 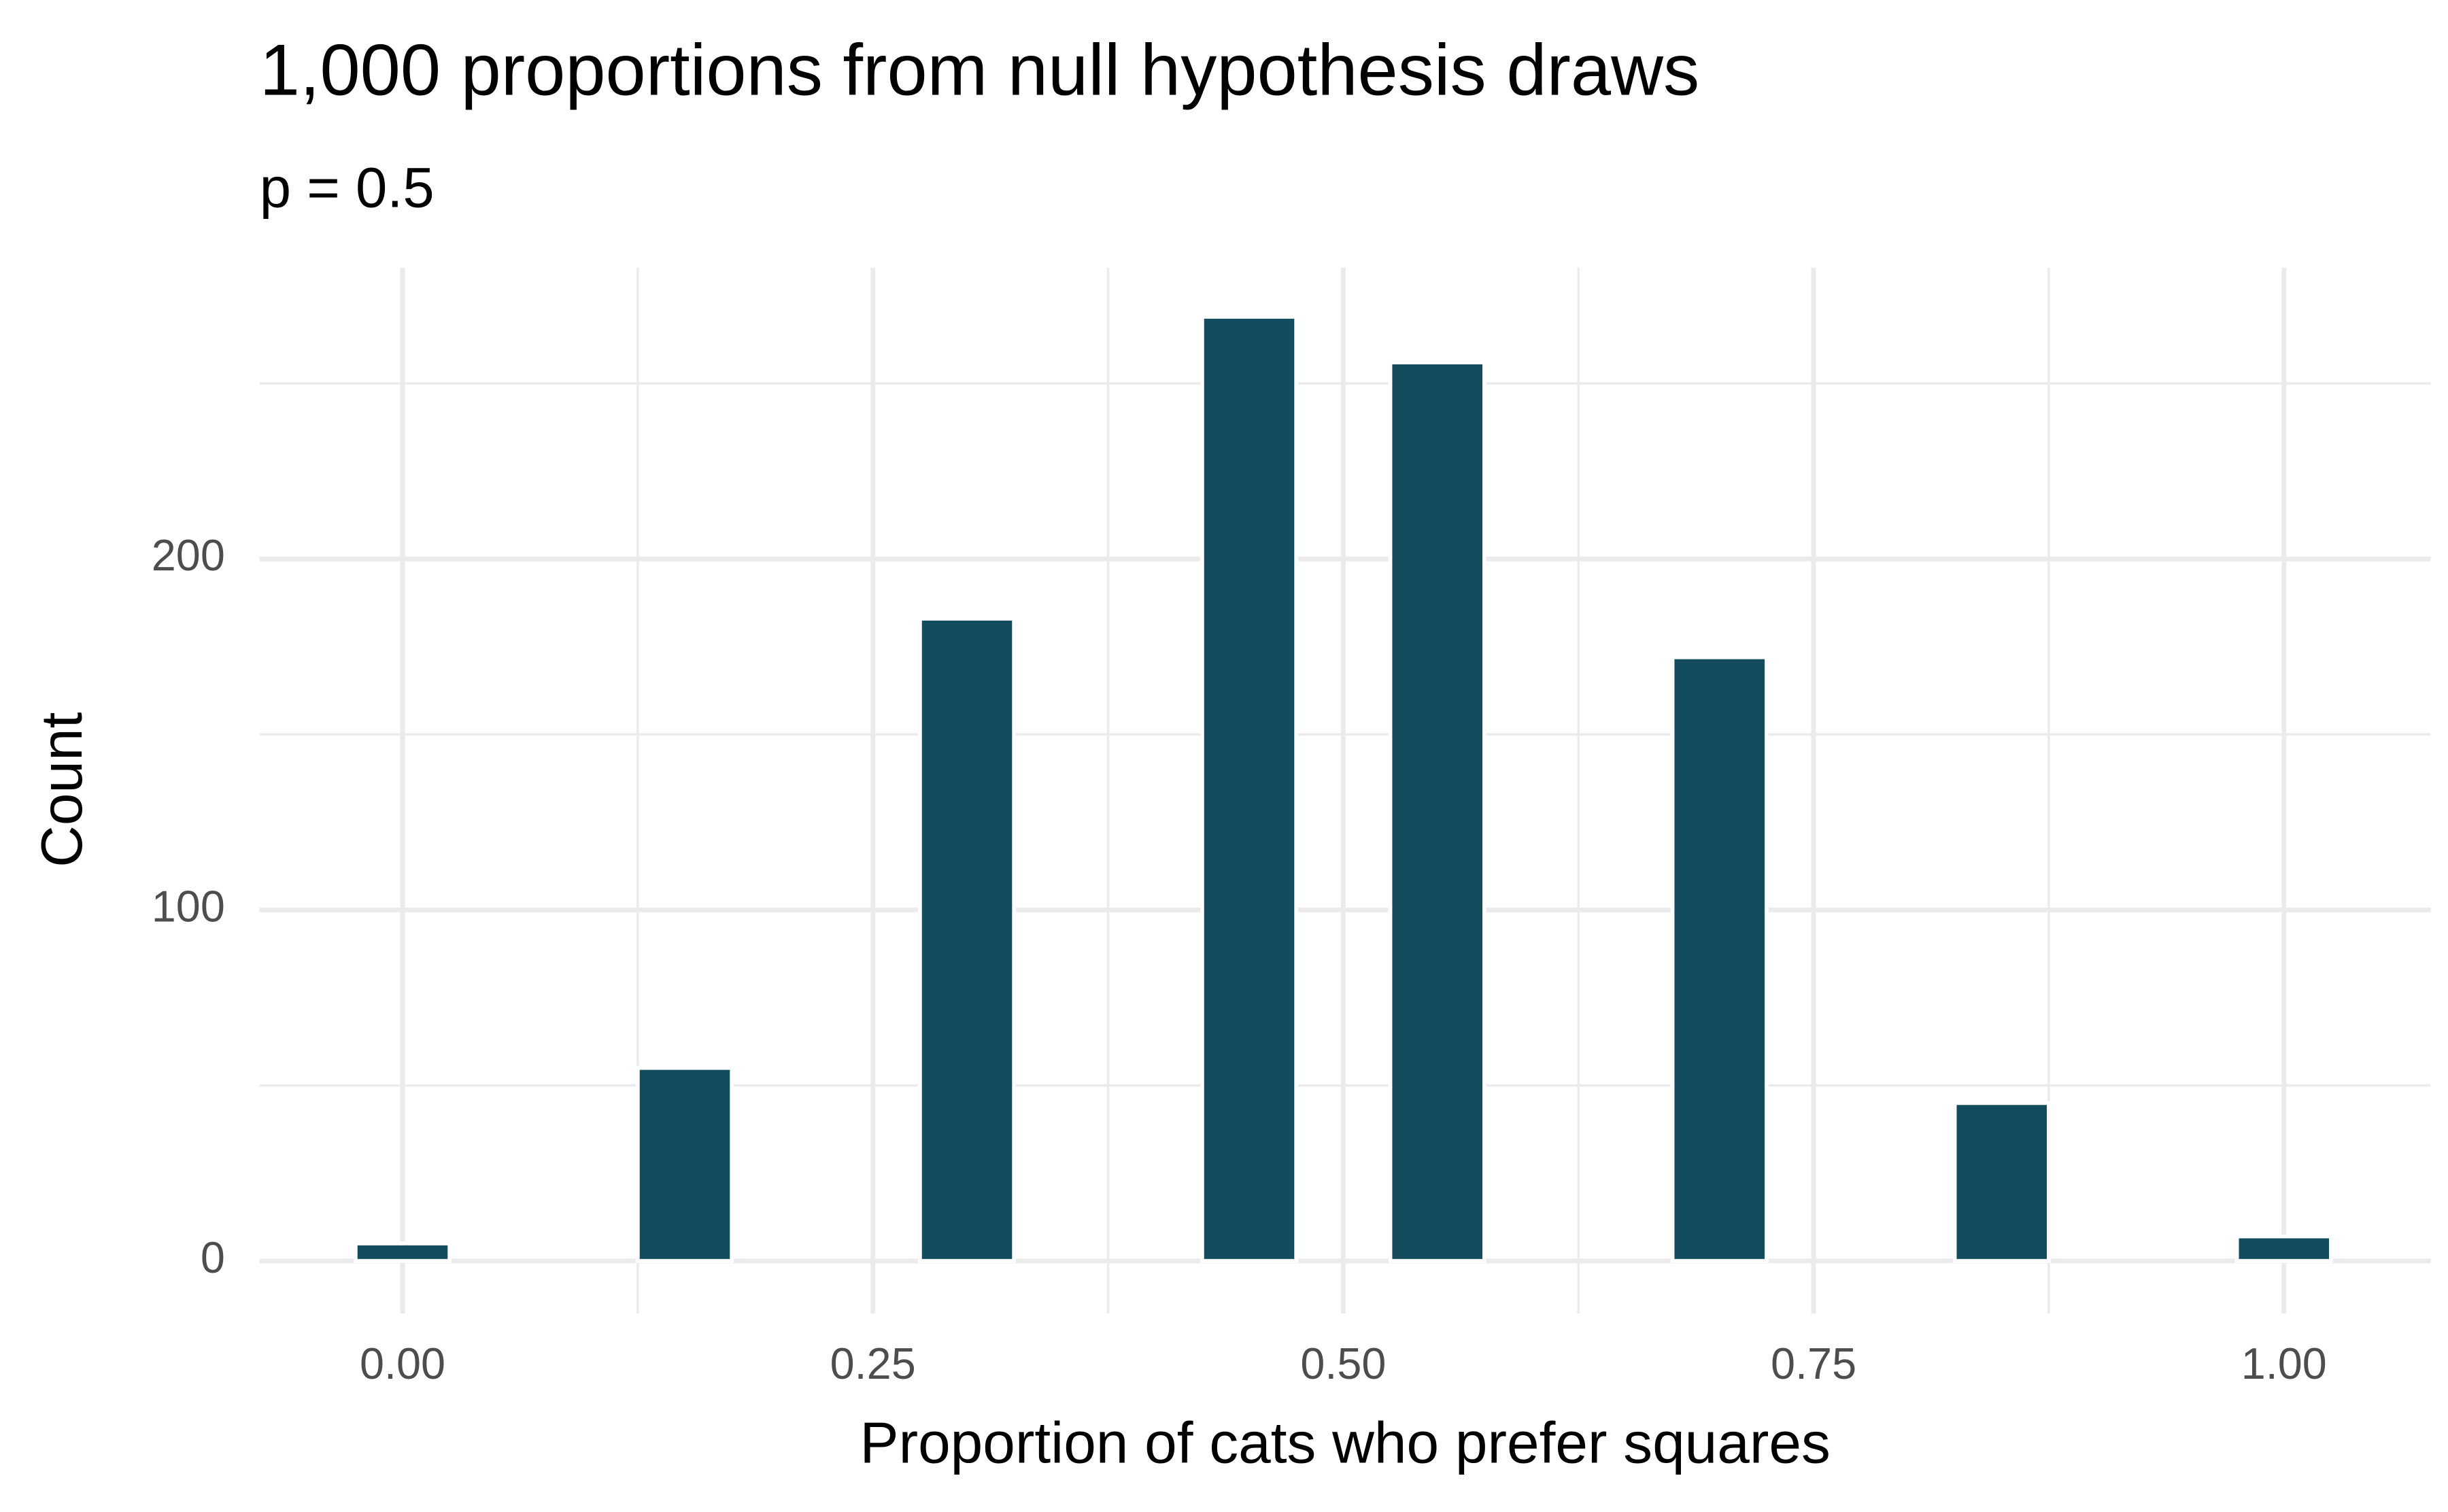 What do you see at coordinates (403, 1363) in the screenshot?
I see `x-tick-label: 0.00` at bounding box center [403, 1363].